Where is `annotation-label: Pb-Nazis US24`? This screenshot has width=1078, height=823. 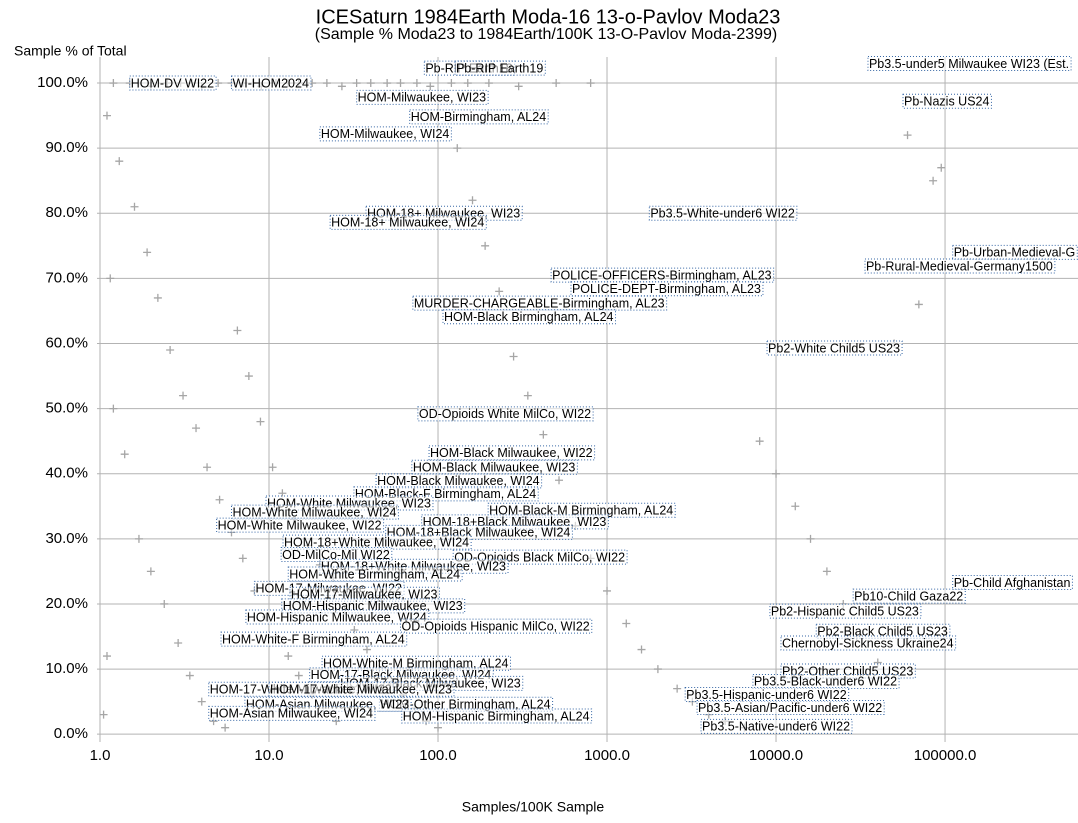
annotation-label: Pb-Nazis US24 is located at coordinates (946, 102).